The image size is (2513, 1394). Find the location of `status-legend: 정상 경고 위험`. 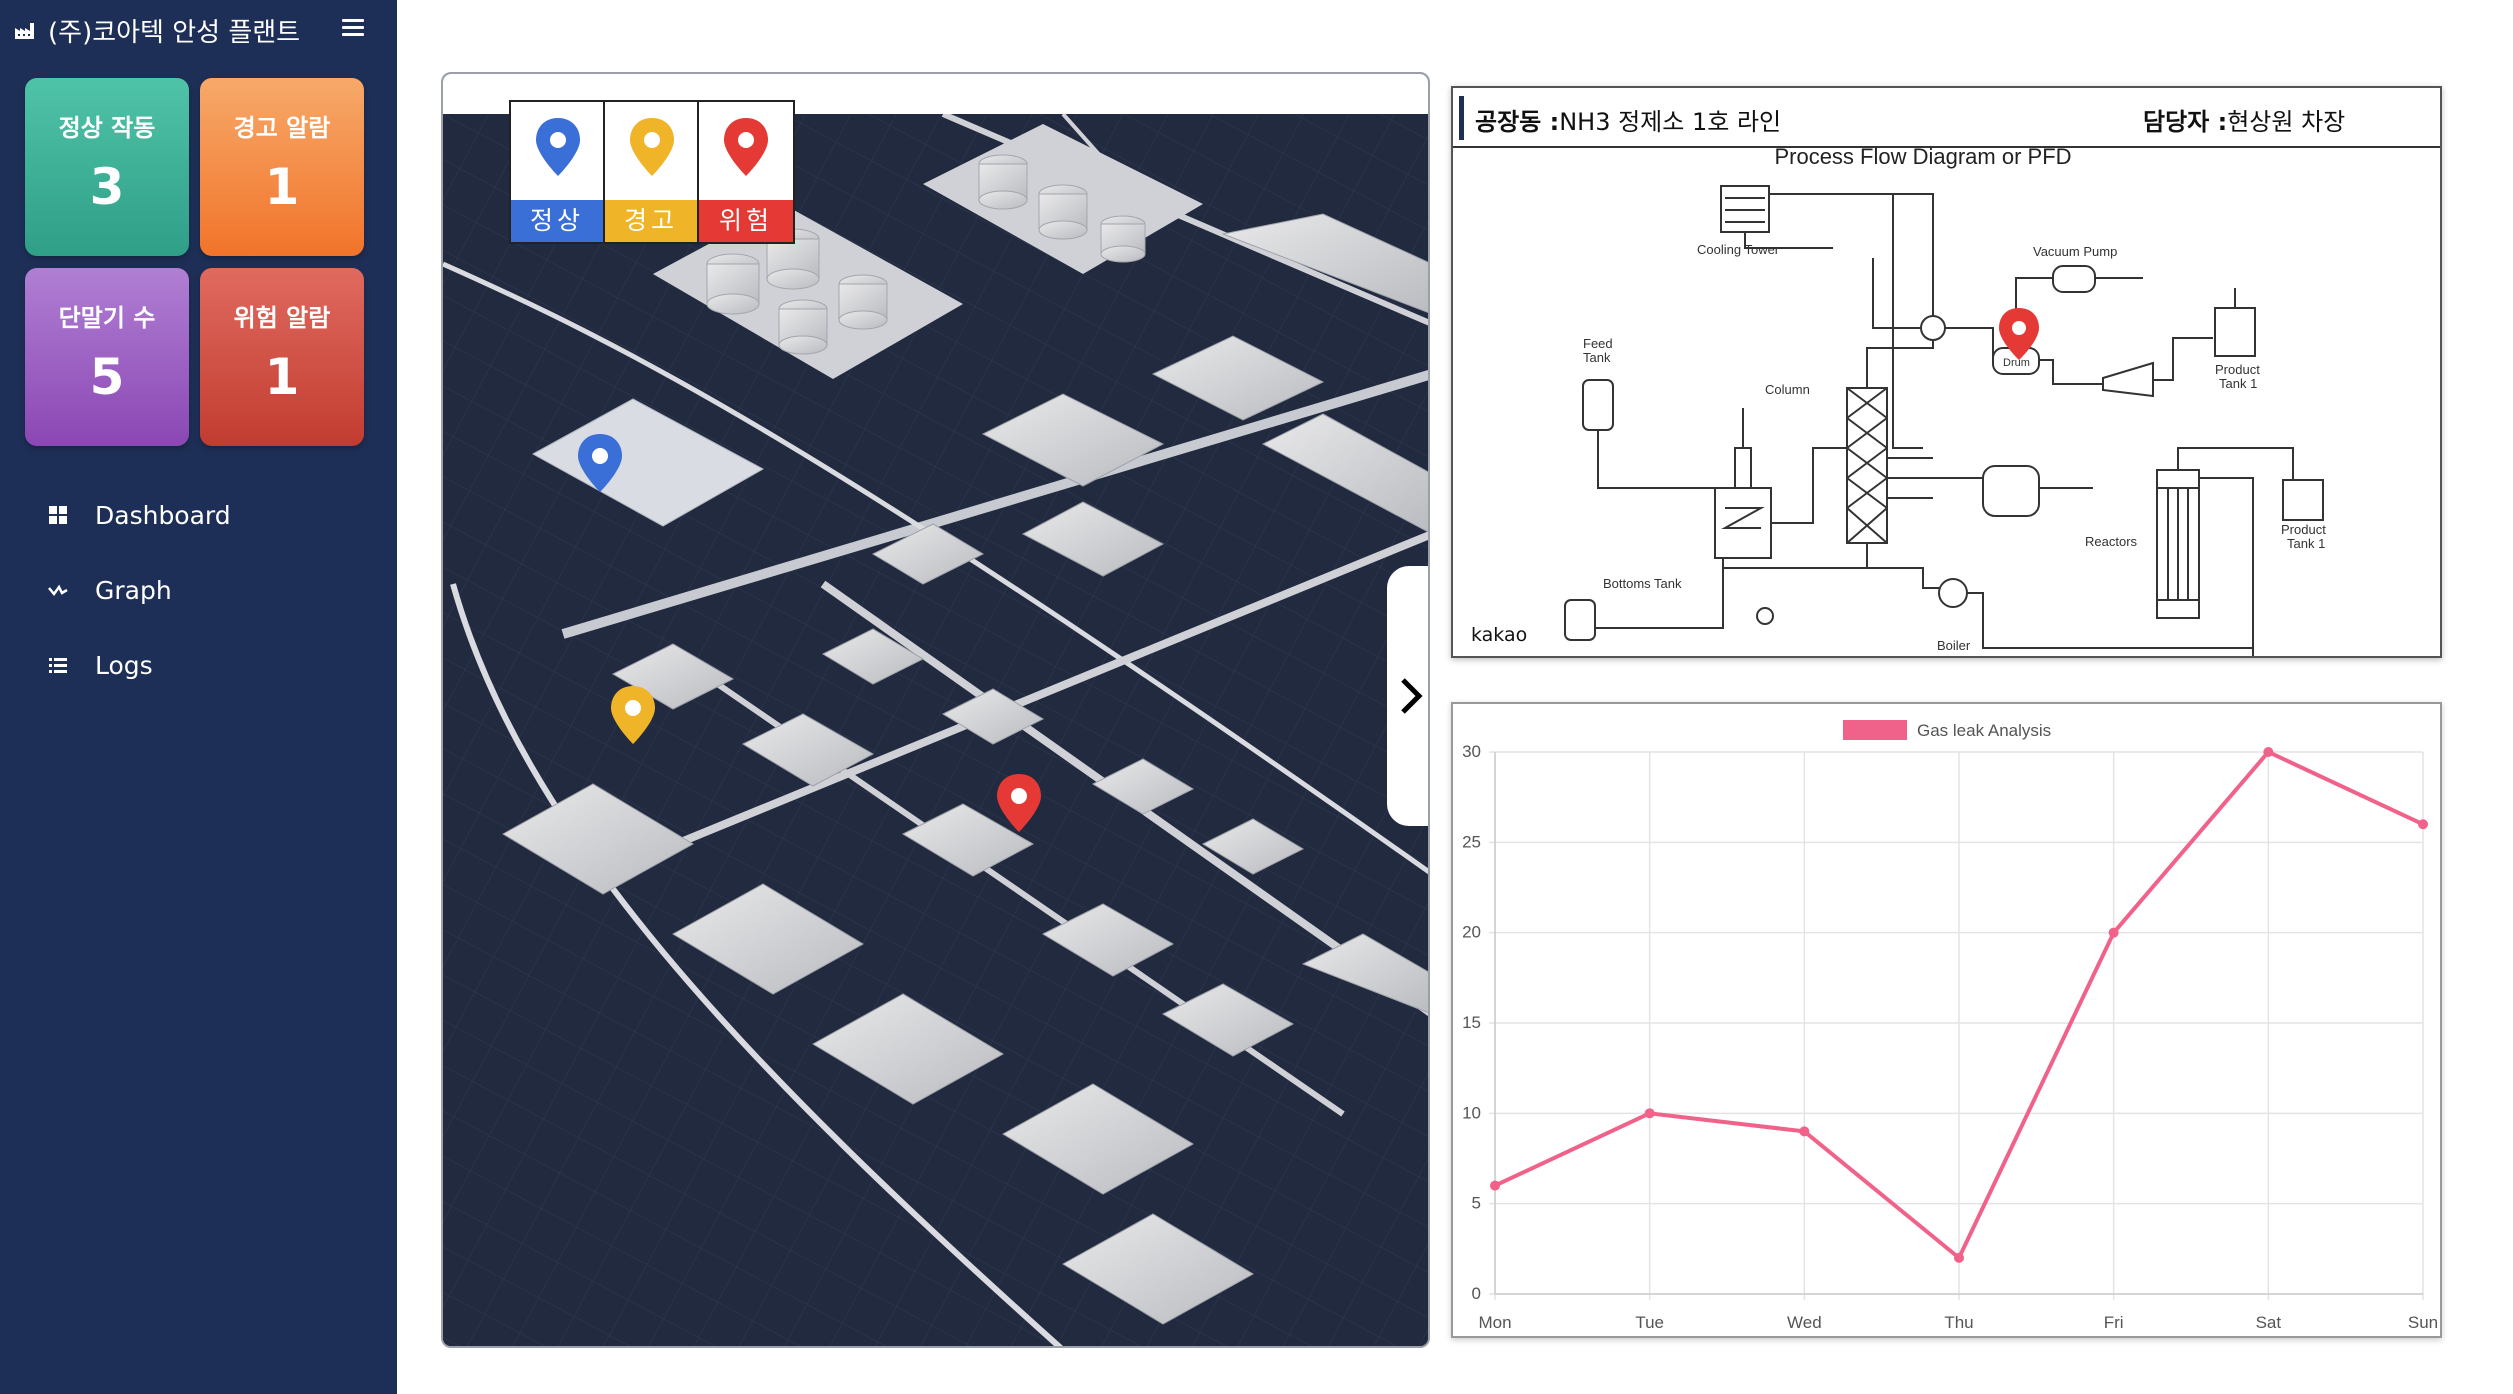

status-legend: 정상 경고 위험 is located at coordinates (652, 172).